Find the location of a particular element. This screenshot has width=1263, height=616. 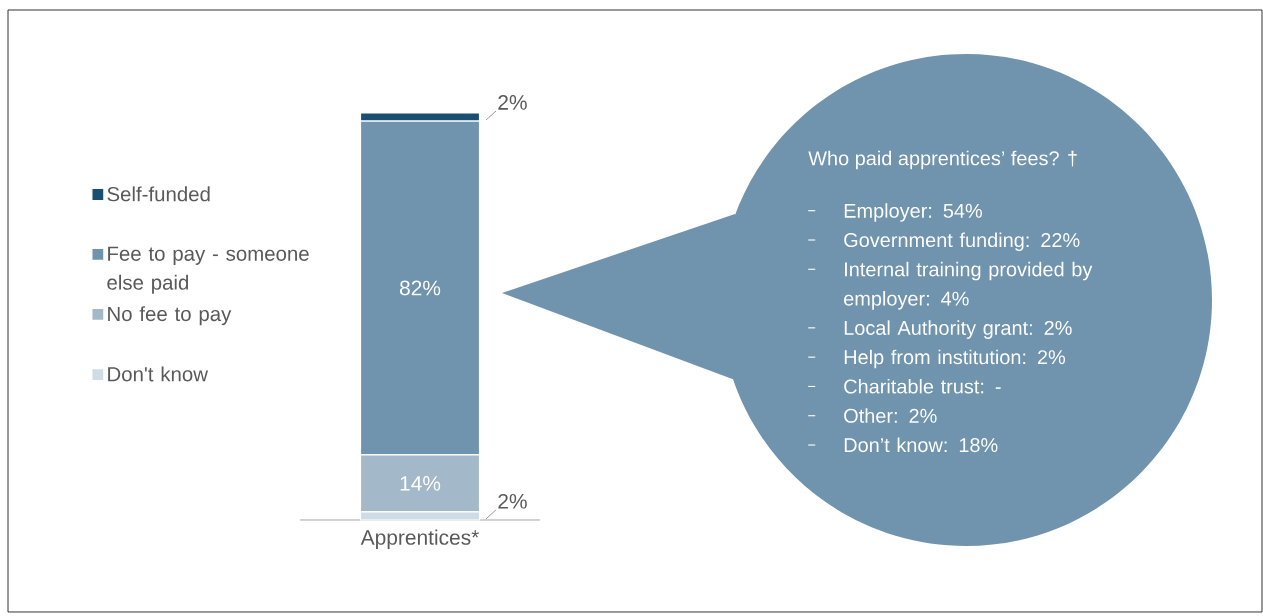

text: Don’t know: 18% is located at coordinates (921, 445).